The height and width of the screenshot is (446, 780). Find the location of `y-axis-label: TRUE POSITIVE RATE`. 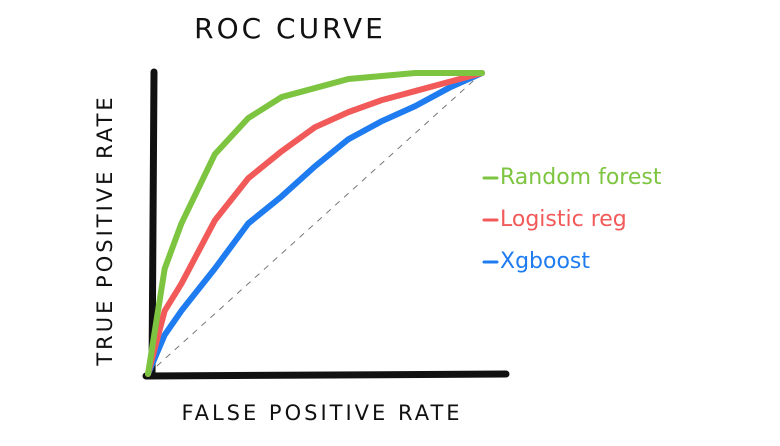

y-axis-label: TRUE POSITIVE RATE is located at coordinates (105, 230).